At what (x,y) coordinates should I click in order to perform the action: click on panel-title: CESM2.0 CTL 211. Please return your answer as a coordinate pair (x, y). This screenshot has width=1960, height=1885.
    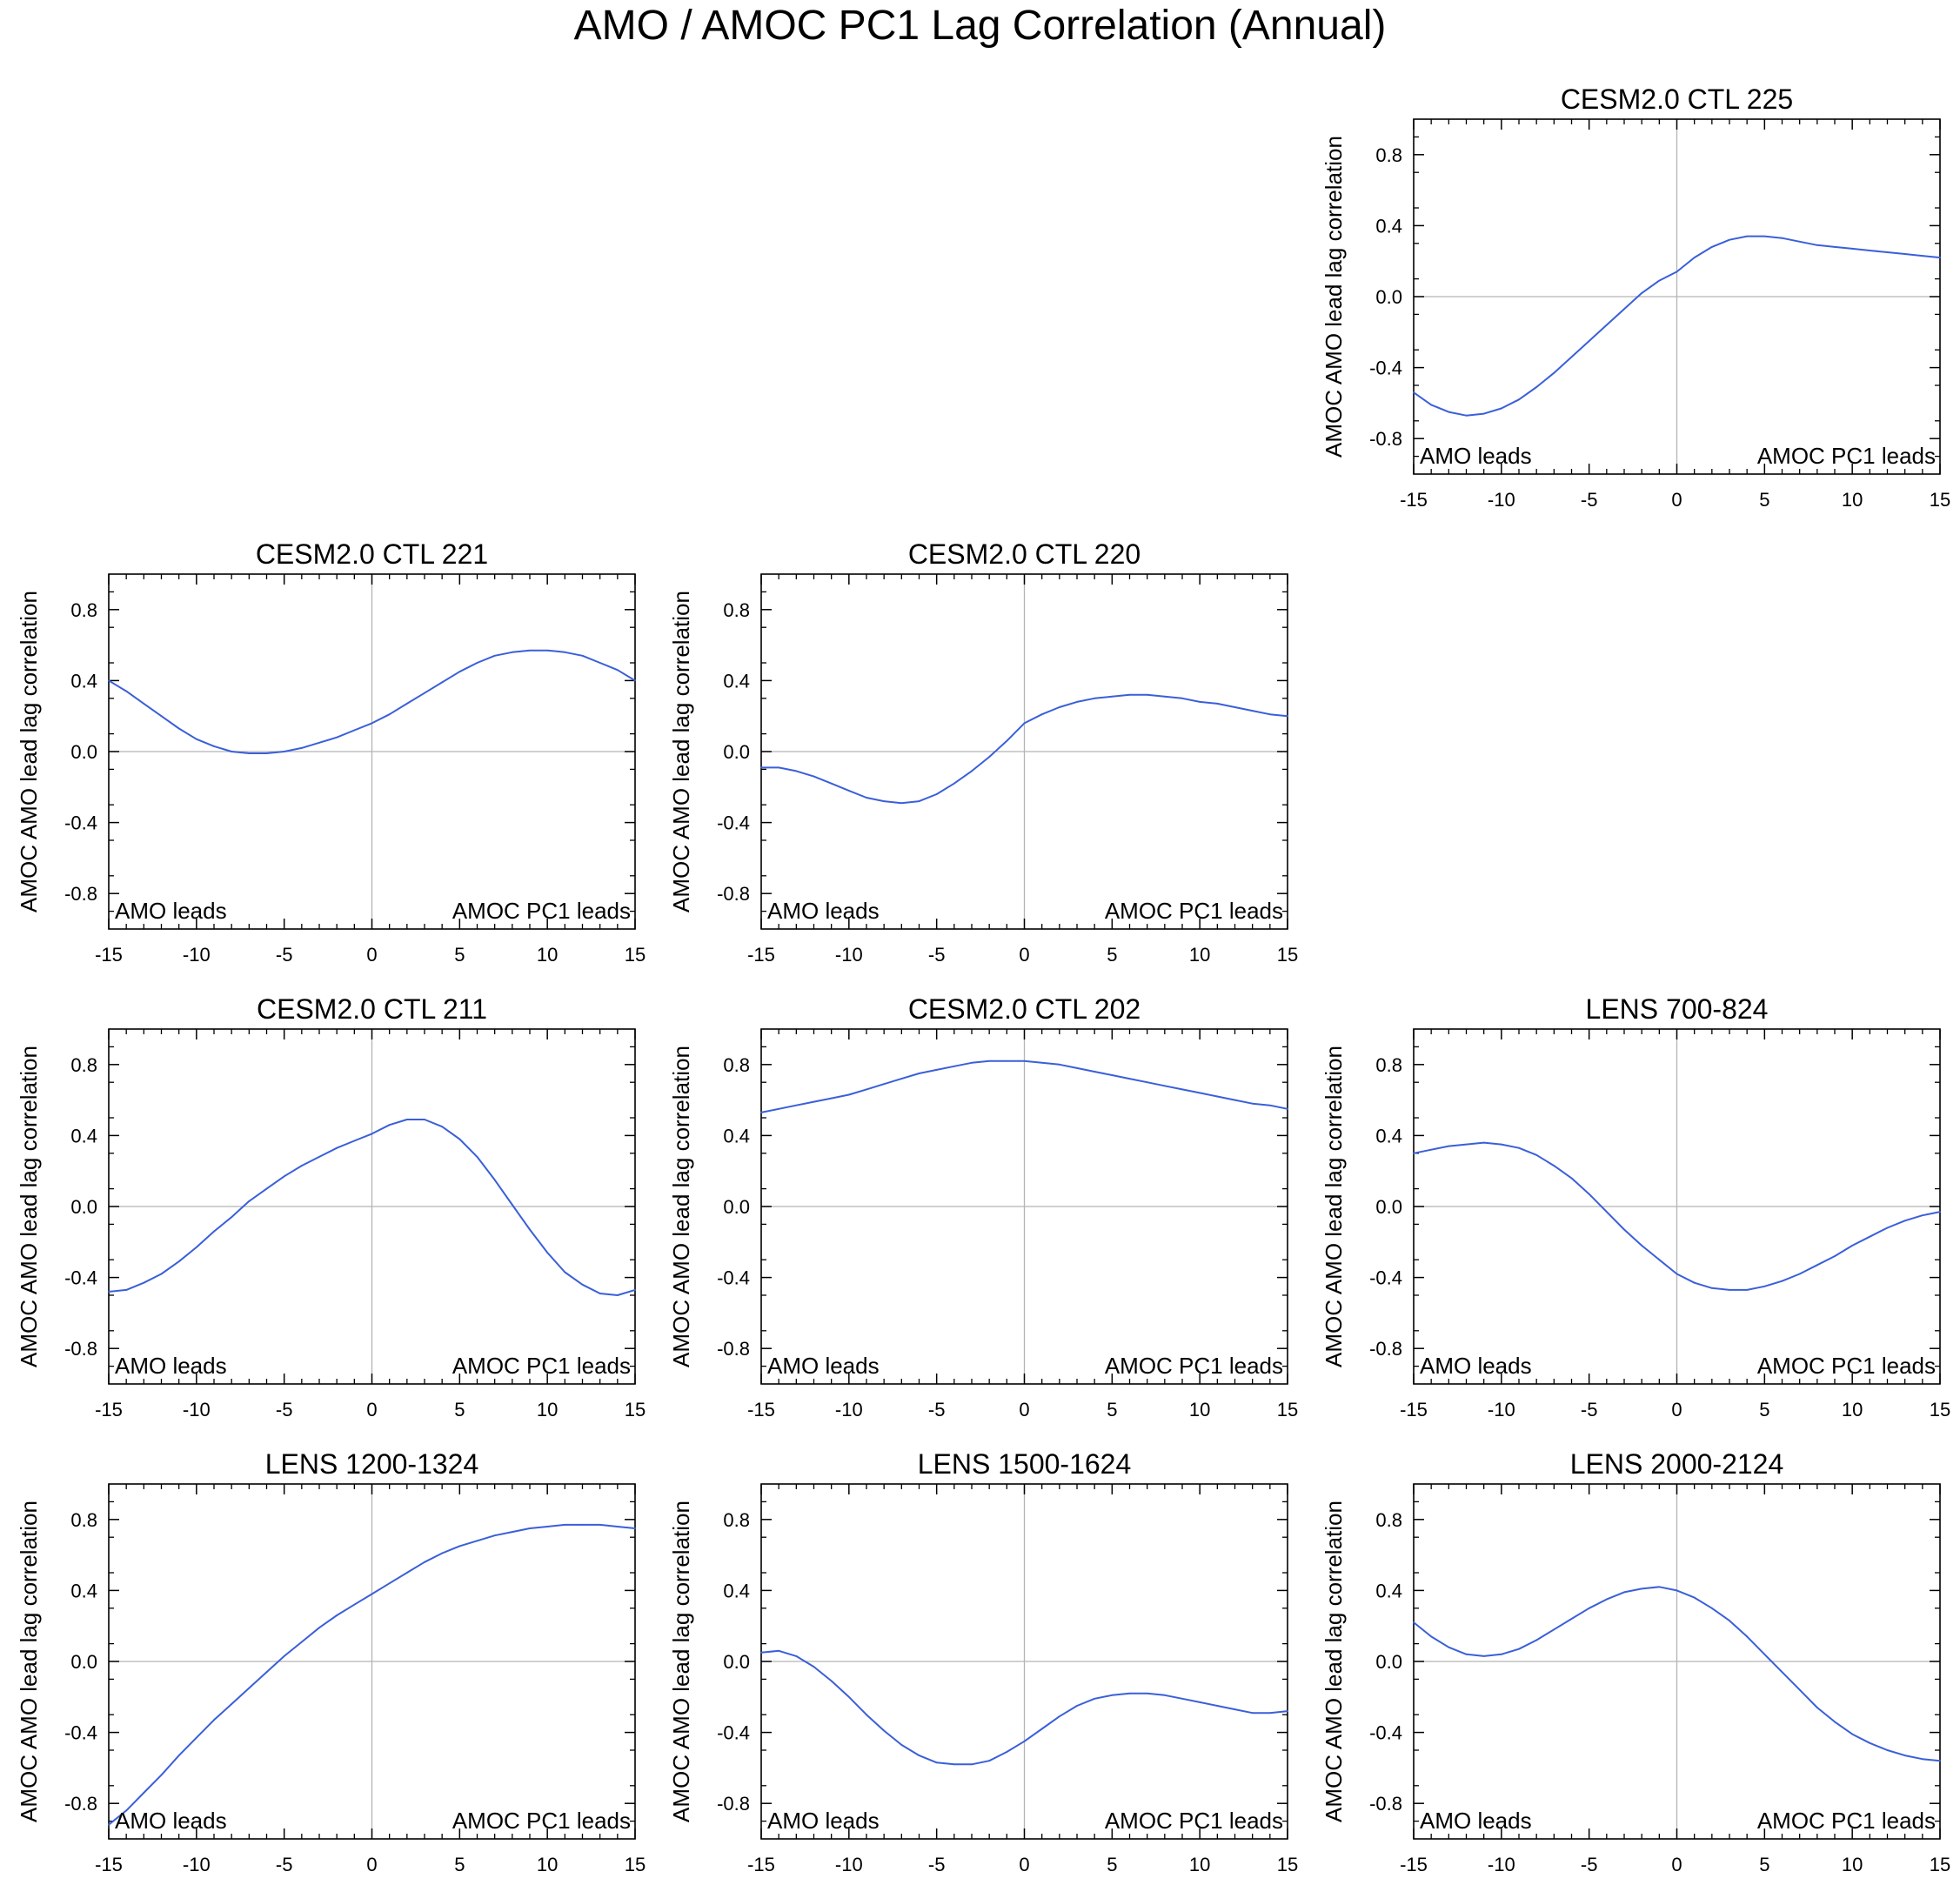
    Looking at the image, I should click on (372, 1009).